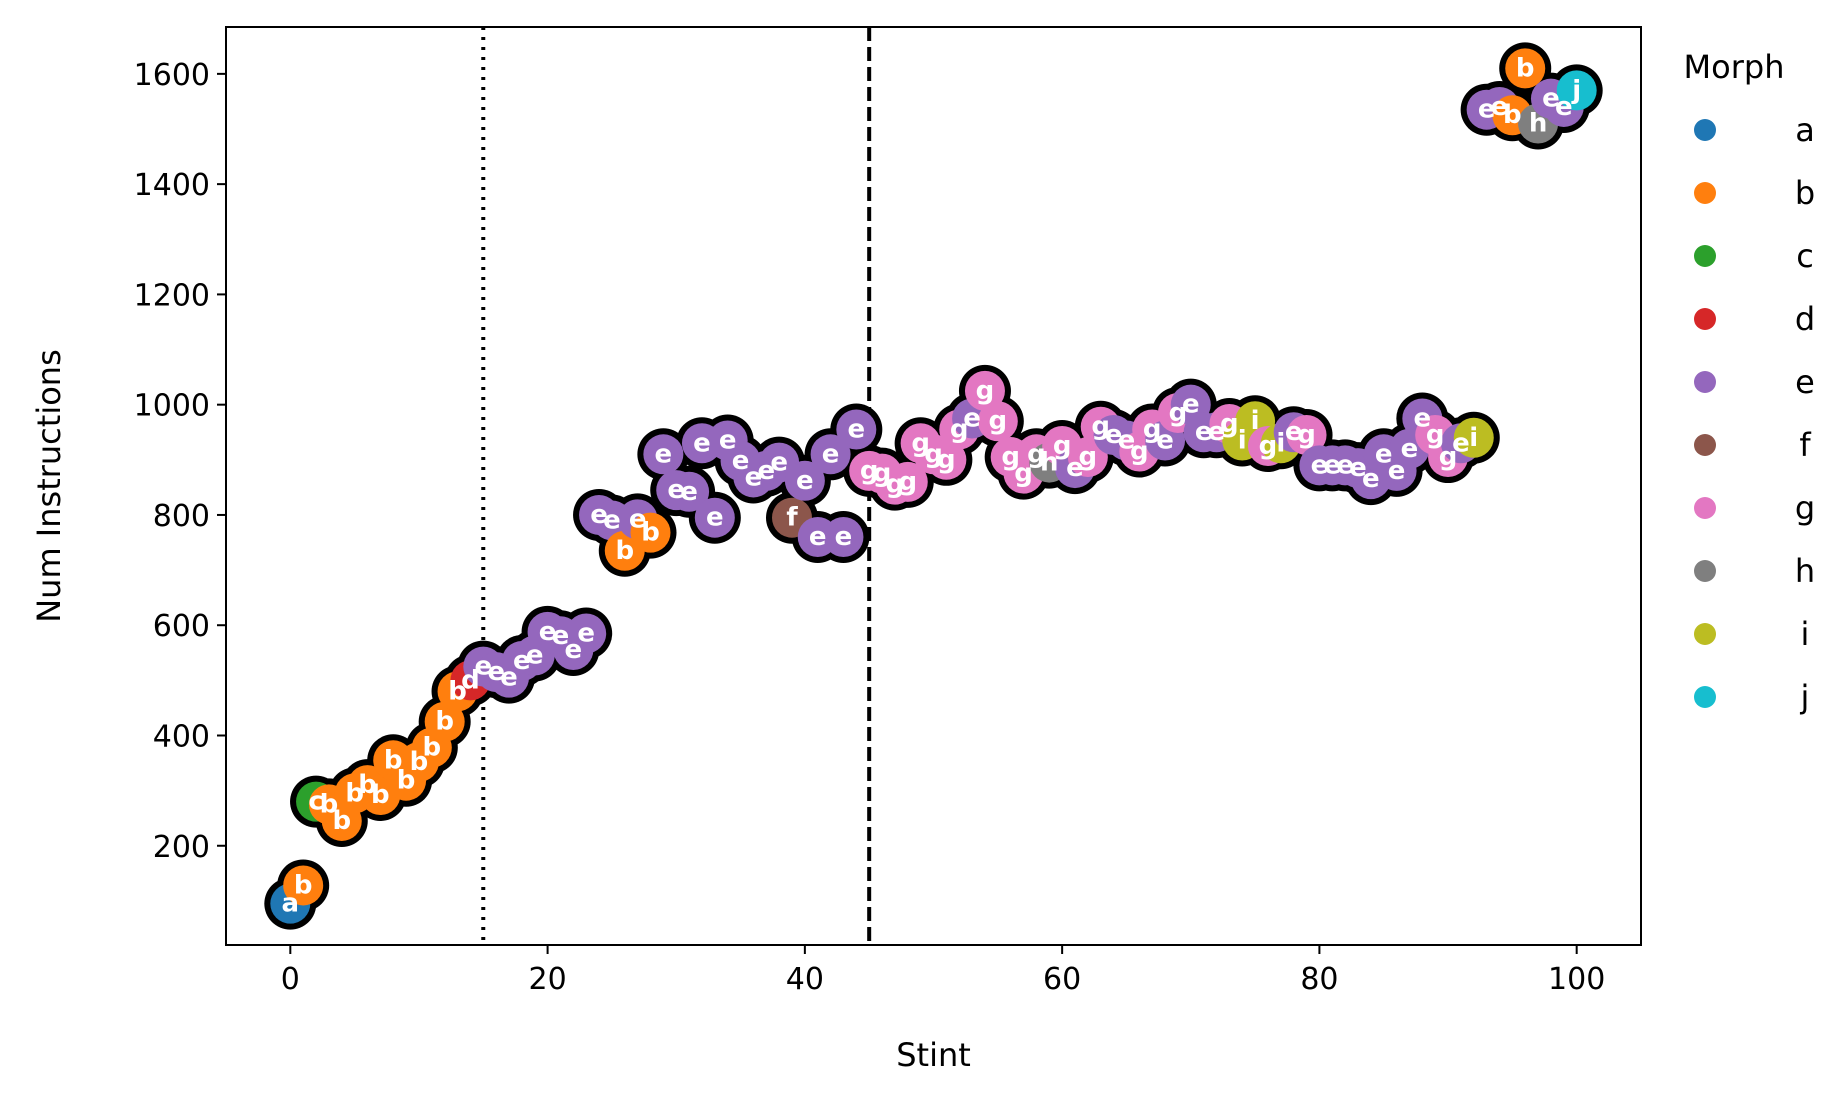 The image size is (1839, 1095). Describe the element at coordinates (315, 802) in the screenshot. I see `point-label: c` at that location.